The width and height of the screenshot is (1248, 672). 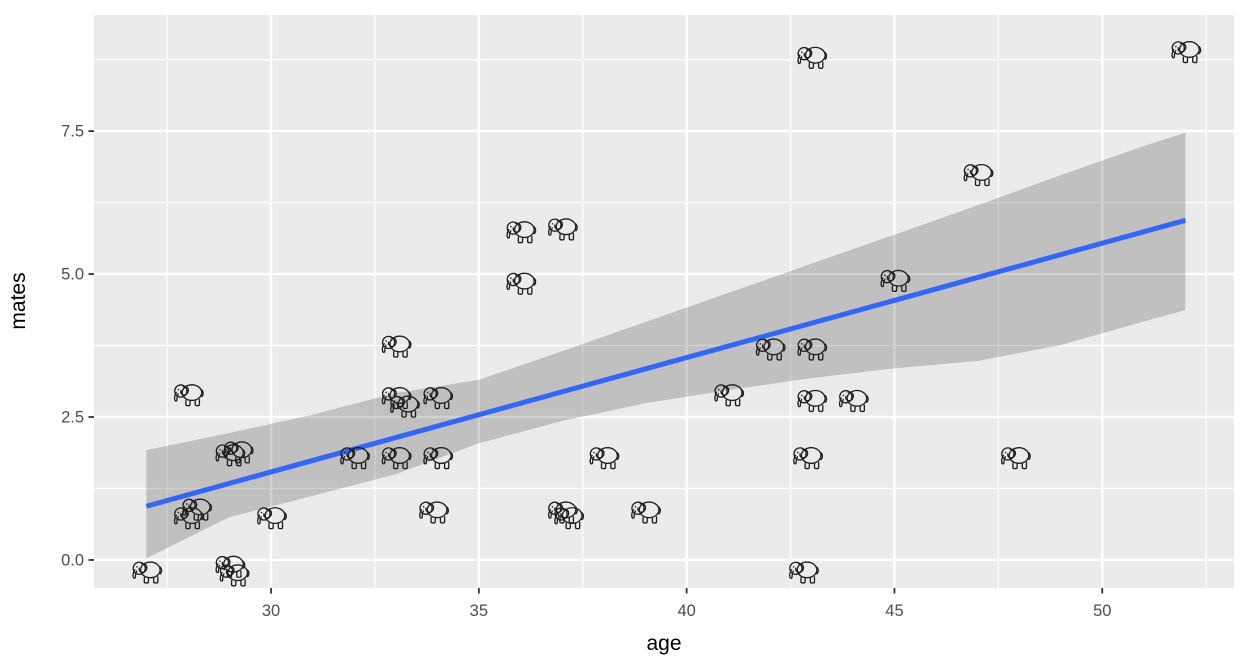 What do you see at coordinates (663, 643) in the screenshot?
I see `x-axis-title: age` at bounding box center [663, 643].